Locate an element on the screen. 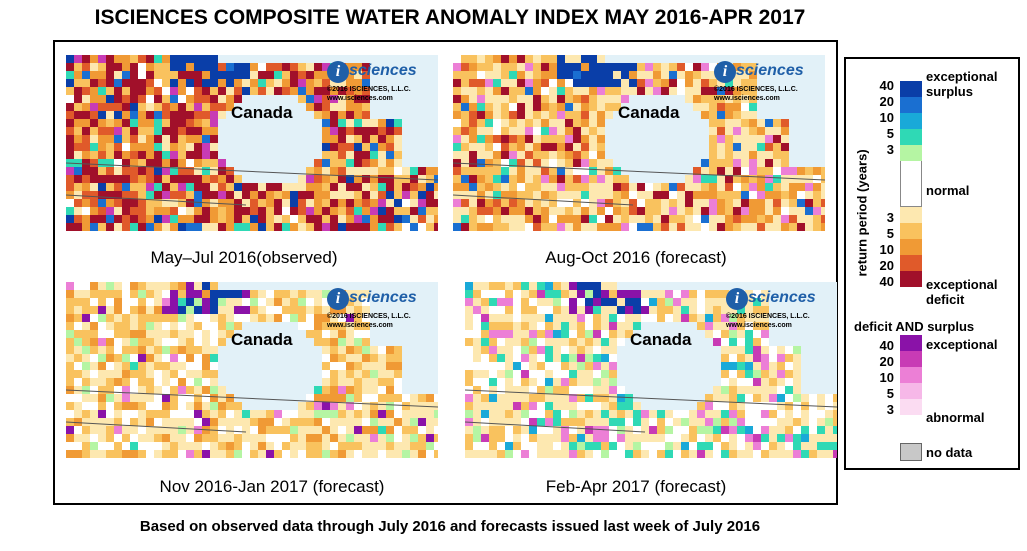 Image resolution: width=1027 pixels, height=551 pixels. panel-caption-4: Feb-Apr 2017 (forecast) is located at coordinates (636, 486).